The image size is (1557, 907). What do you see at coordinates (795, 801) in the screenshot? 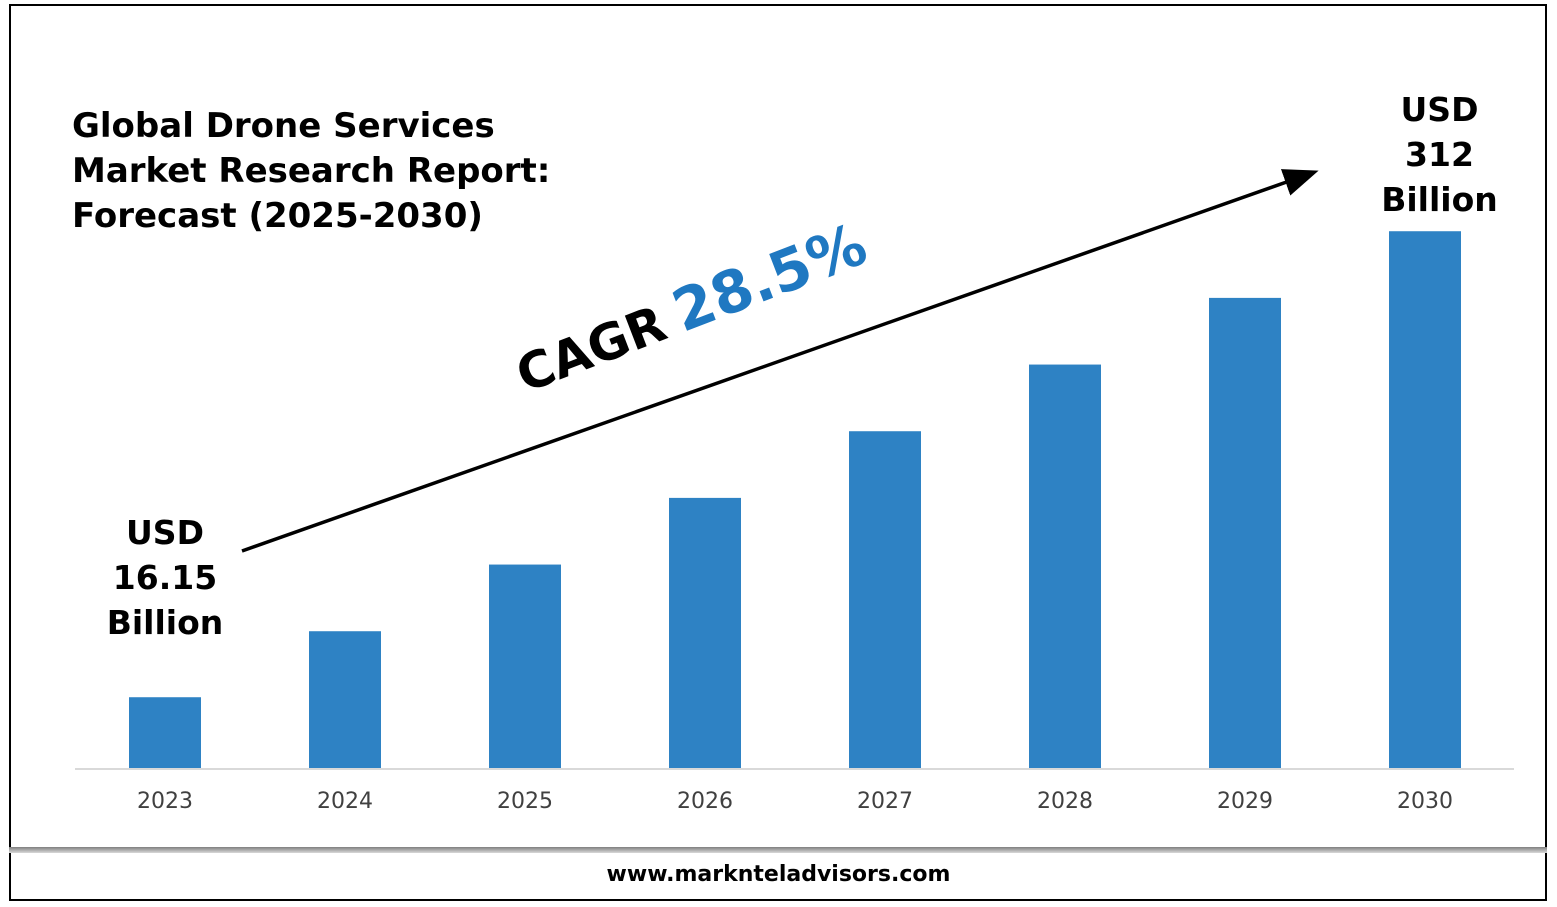
I see `x-axis-ticks: 2023 2024 2025 2026 2027 2028 2029 2030` at bounding box center [795, 801].